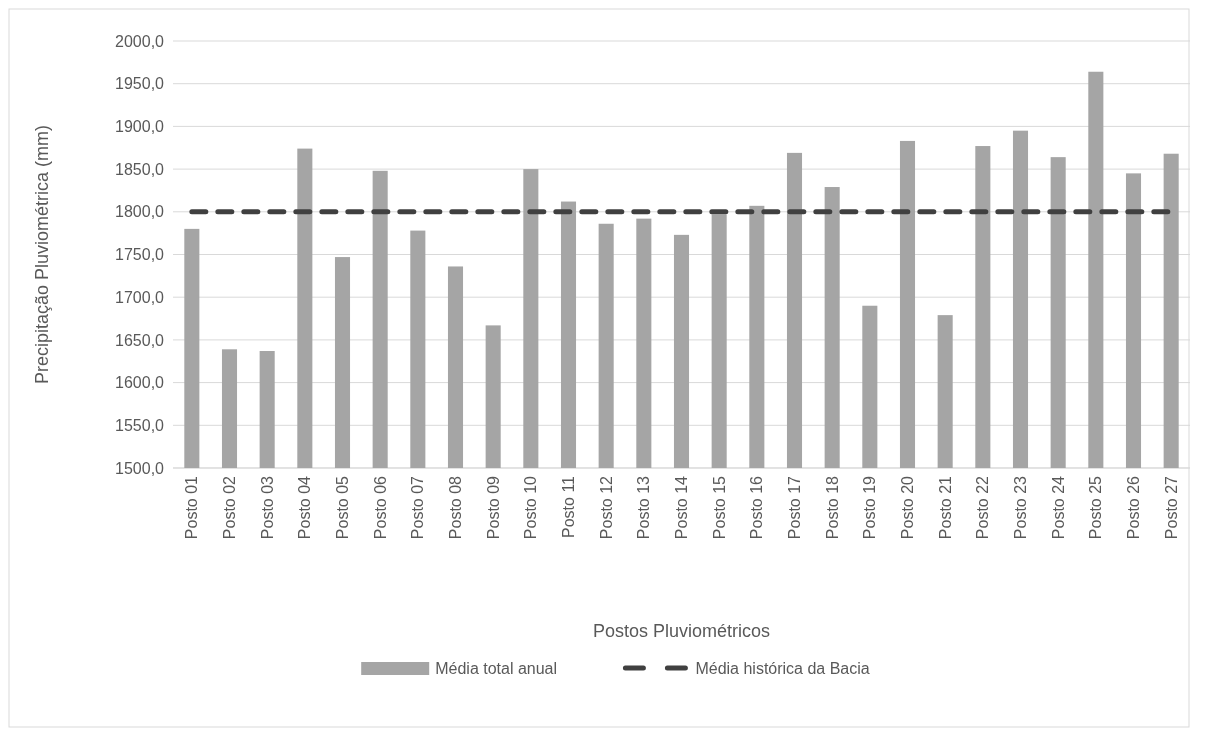 The width and height of the screenshot is (1208, 731). What do you see at coordinates (343, 507) in the screenshot?
I see `x-tick-label: Posto 05` at bounding box center [343, 507].